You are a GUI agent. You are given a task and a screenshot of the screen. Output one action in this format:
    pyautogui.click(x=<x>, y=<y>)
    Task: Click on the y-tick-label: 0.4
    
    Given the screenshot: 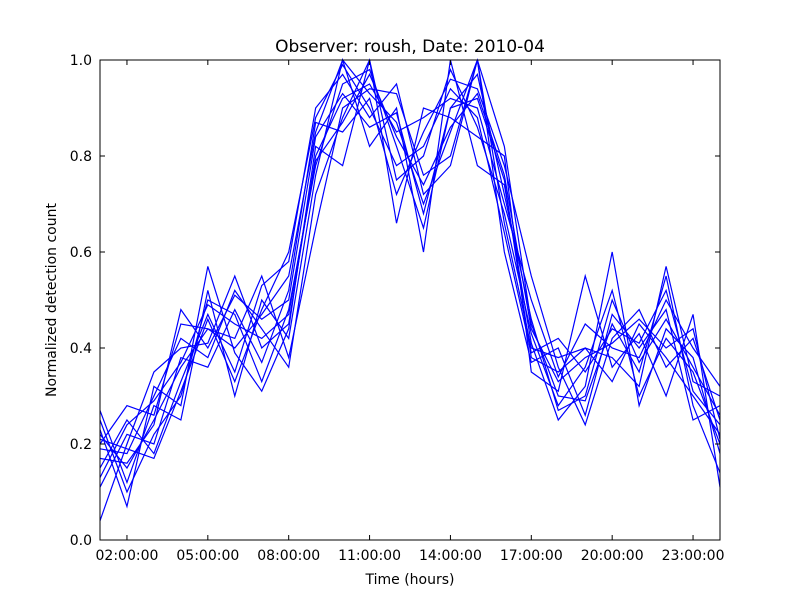 What is the action you would take?
    pyautogui.click(x=81, y=349)
    